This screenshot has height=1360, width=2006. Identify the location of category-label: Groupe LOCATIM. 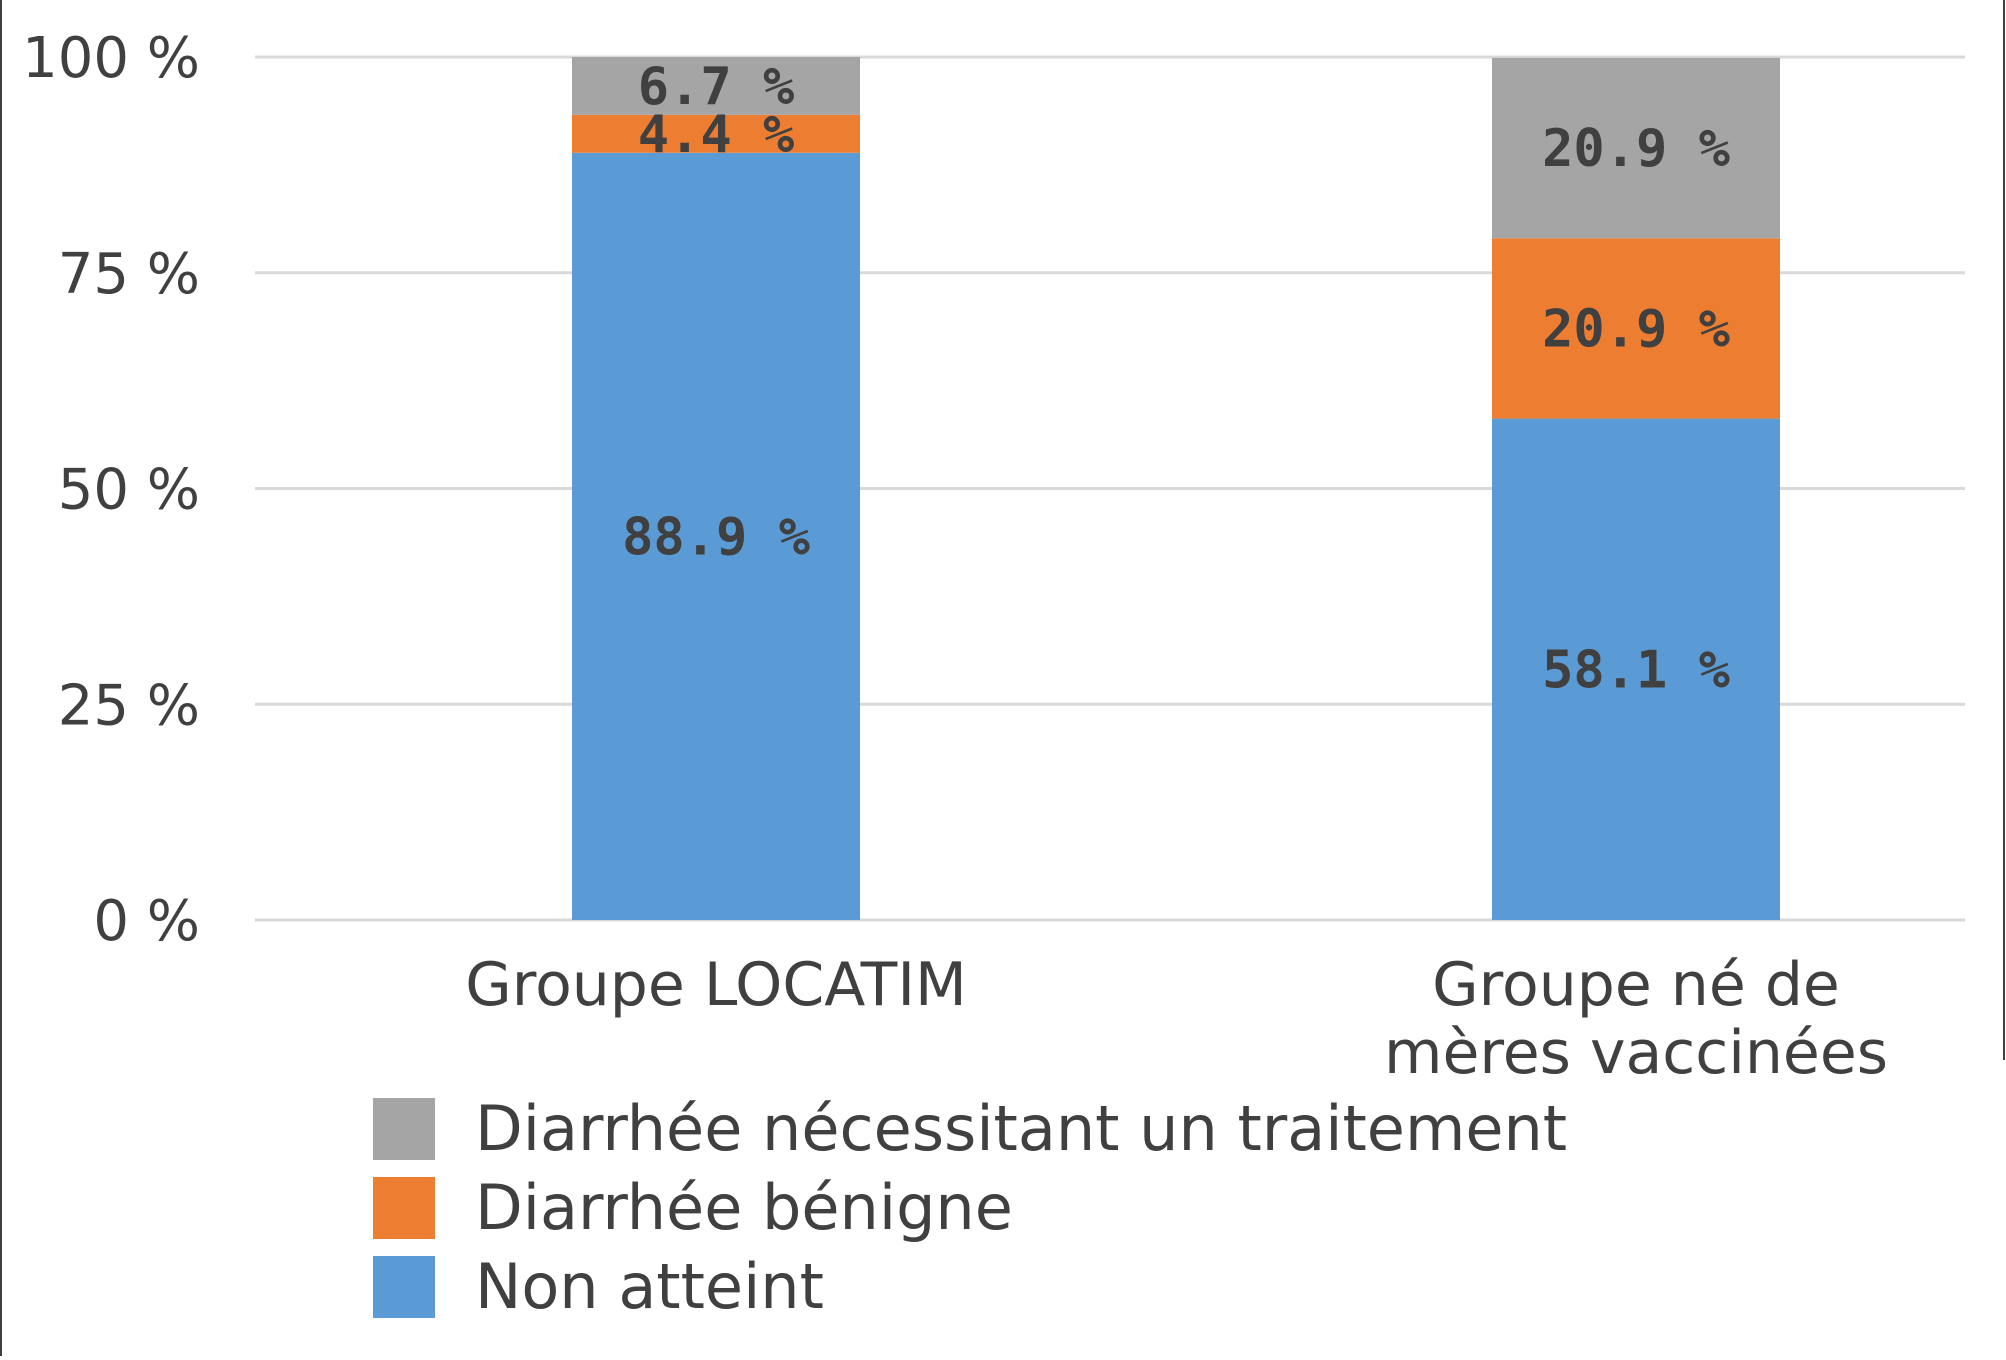
(716, 985).